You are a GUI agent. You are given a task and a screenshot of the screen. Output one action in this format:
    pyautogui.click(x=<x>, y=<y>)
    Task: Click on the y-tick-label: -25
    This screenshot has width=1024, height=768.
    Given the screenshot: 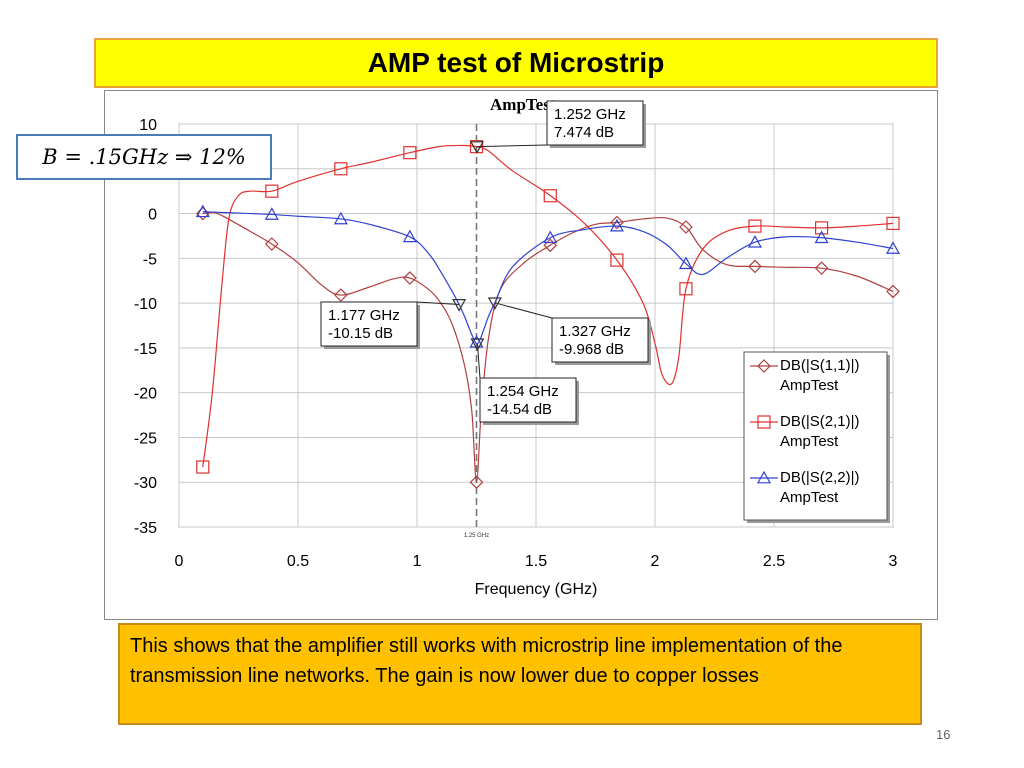 What is the action you would take?
    pyautogui.click(x=145, y=438)
    